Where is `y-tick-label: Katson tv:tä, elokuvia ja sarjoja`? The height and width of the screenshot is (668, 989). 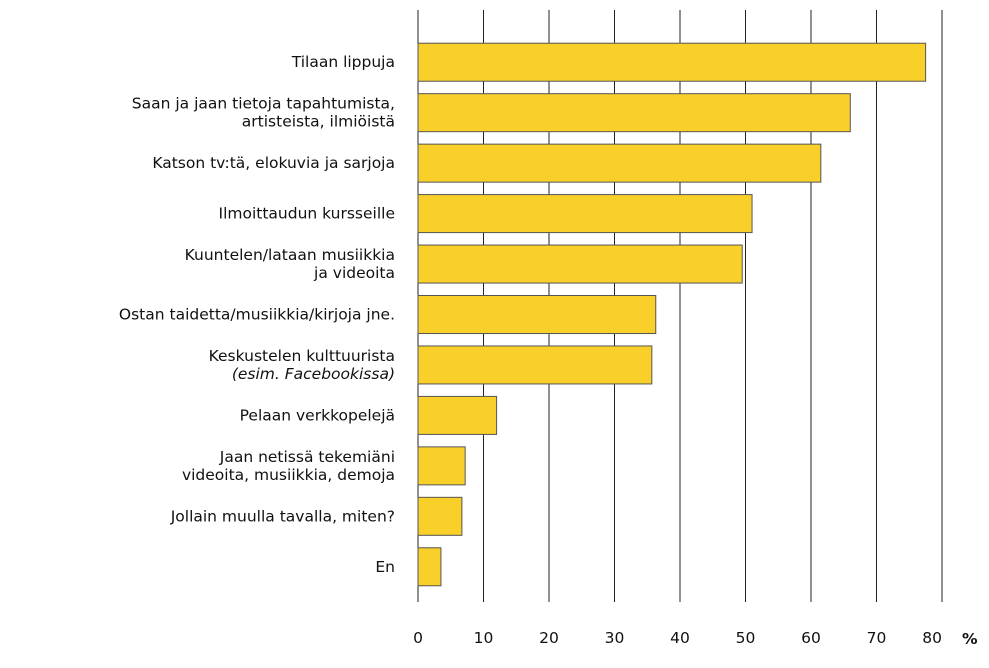 y-tick-label: Katson tv:tä, elokuvia ja sarjoja is located at coordinates (273, 163).